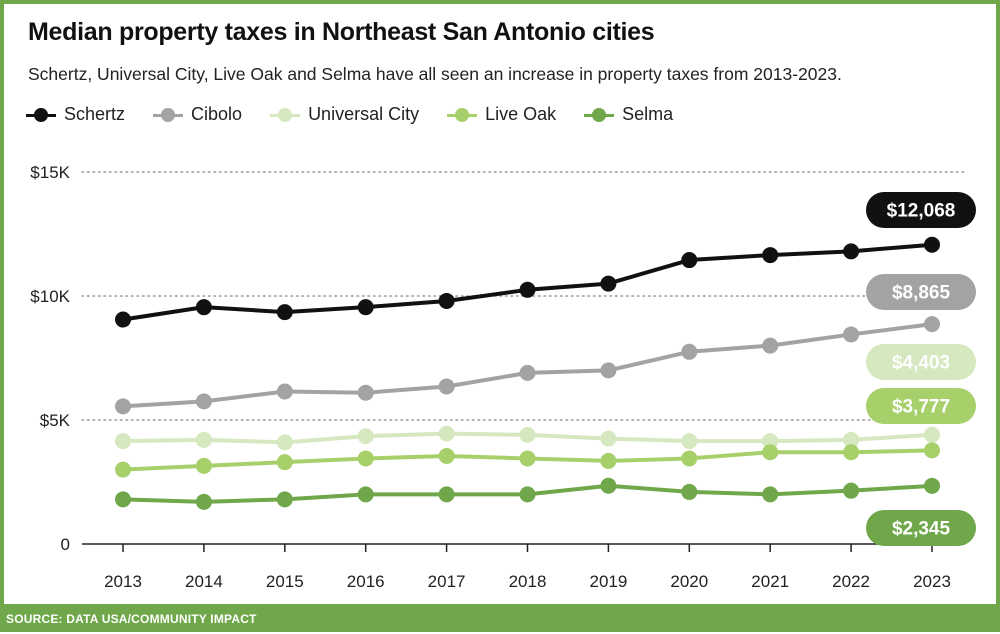 The height and width of the screenshot is (634, 1000). What do you see at coordinates (932, 581) in the screenshot?
I see `x-tick-label: 2023` at bounding box center [932, 581].